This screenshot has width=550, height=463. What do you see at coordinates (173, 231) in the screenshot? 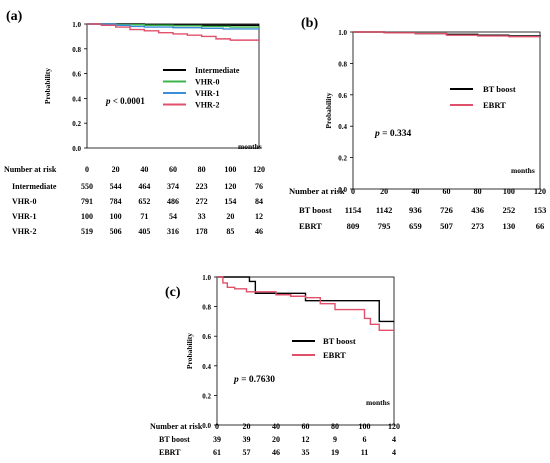
I see `risk-count: 316` at bounding box center [173, 231].